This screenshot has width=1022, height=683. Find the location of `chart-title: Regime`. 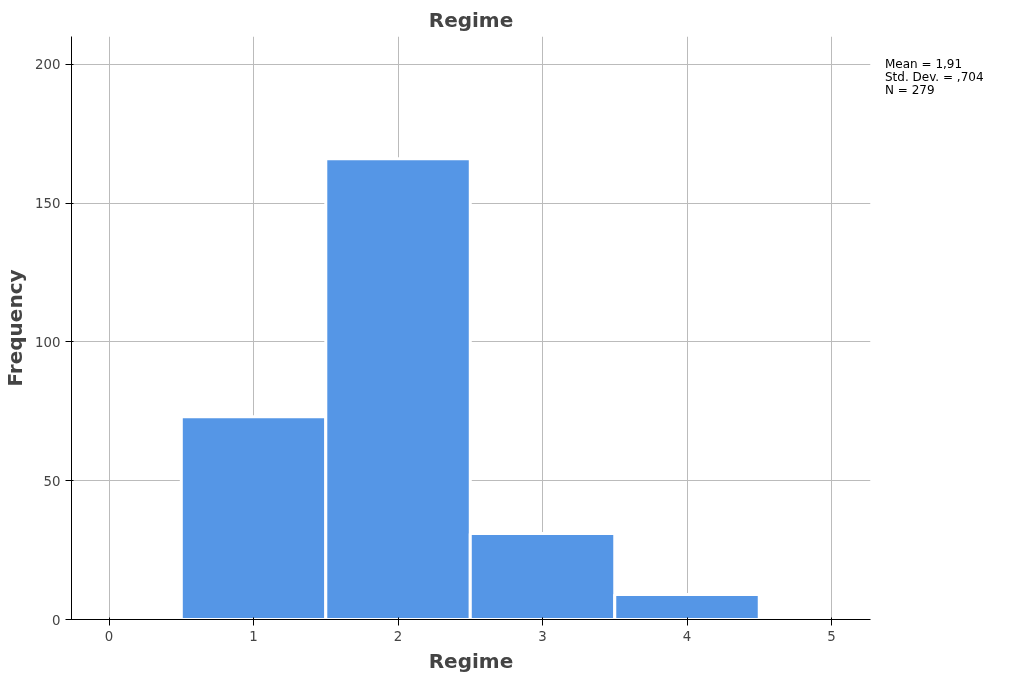

chart-title: Regime is located at coordinates (471, 19).